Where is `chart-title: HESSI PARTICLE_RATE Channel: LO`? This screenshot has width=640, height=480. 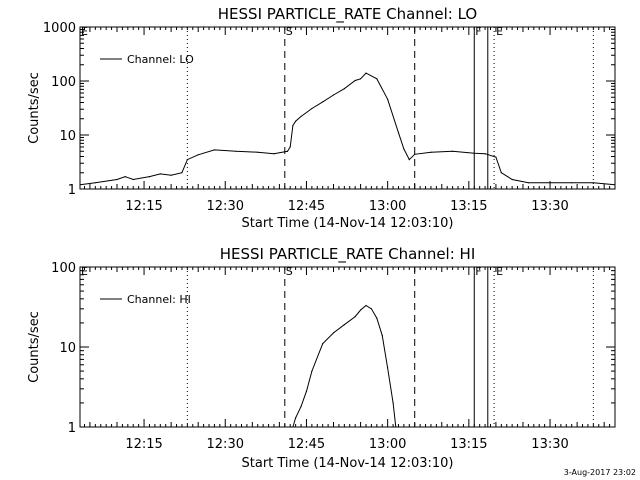 chart-title: HESSI PARTICLE_RATE Channel: LO is located at coordinates (347, 14).